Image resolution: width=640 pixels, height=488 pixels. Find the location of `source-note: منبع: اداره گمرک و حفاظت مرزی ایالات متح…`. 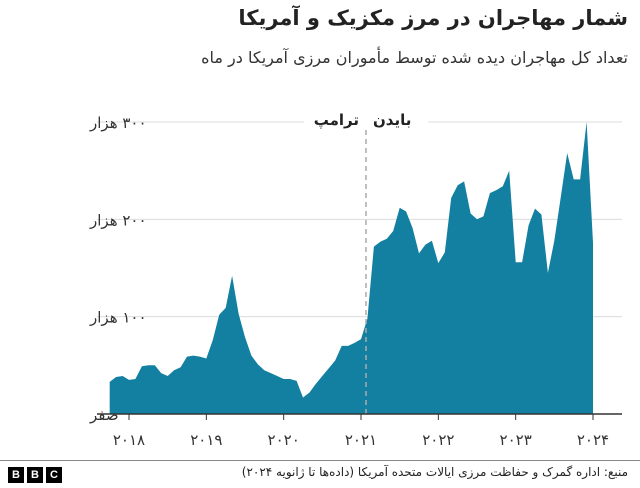

source-note: منبع: اداره گمرک و حفاظت مرزی ایالات متح… is located at coordinates (434, 472).